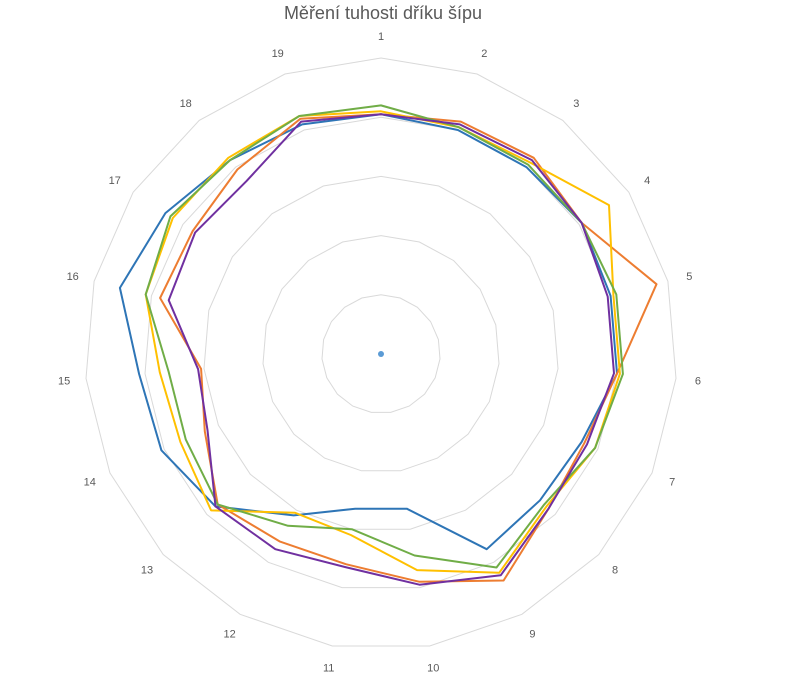 The image size is (791, 674). I want to click on axis-label-3: 3, so click(576, 104).